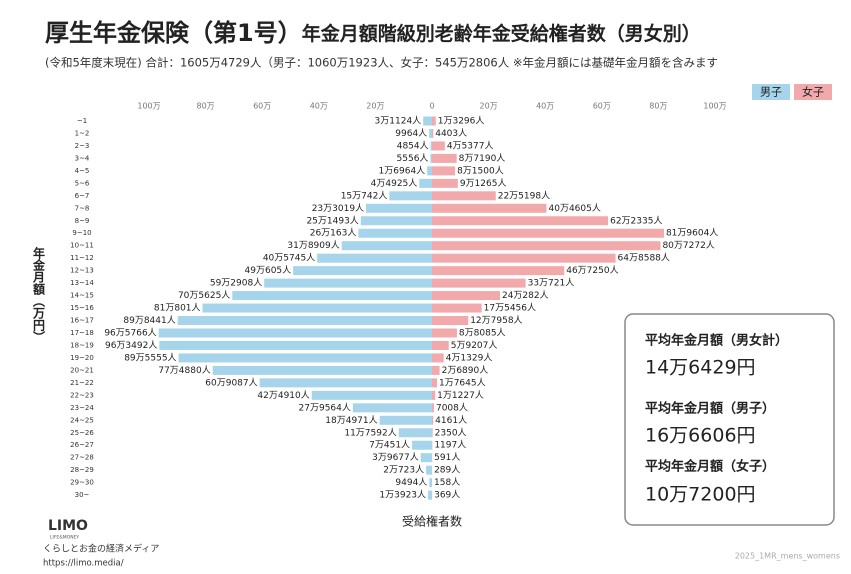 Image resolution: width=851 pixels, height=574 pixels. I want to click on value-label: 9964人, so click(411, 133).